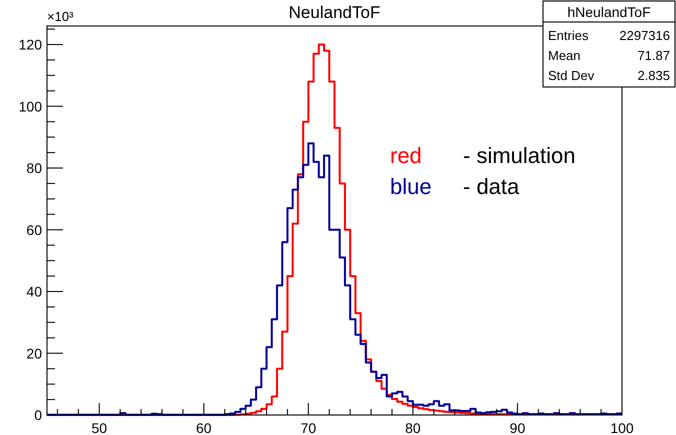 The height and width of the screenshot is (435, 676). Describe the element at coordinates (99, 427) in the screenshot. I see `x-tick-label: 50` at that location.